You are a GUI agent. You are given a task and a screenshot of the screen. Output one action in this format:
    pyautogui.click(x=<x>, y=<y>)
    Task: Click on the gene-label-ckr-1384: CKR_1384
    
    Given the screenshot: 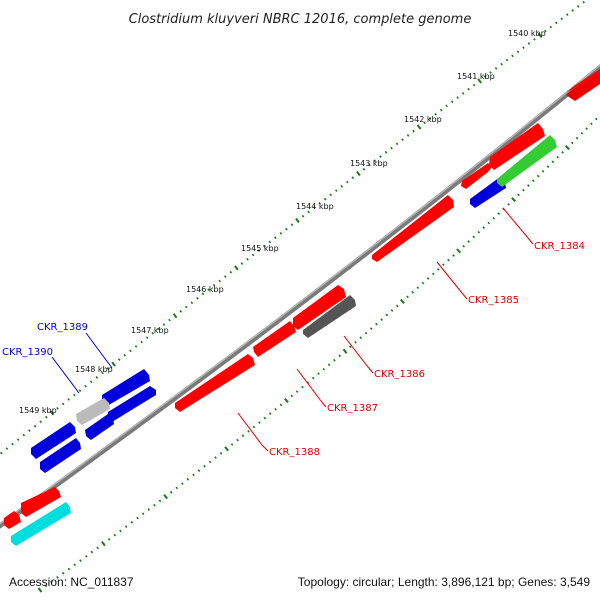 What is the action you would take?
    pyautogui.click(x=559, y=246)
    